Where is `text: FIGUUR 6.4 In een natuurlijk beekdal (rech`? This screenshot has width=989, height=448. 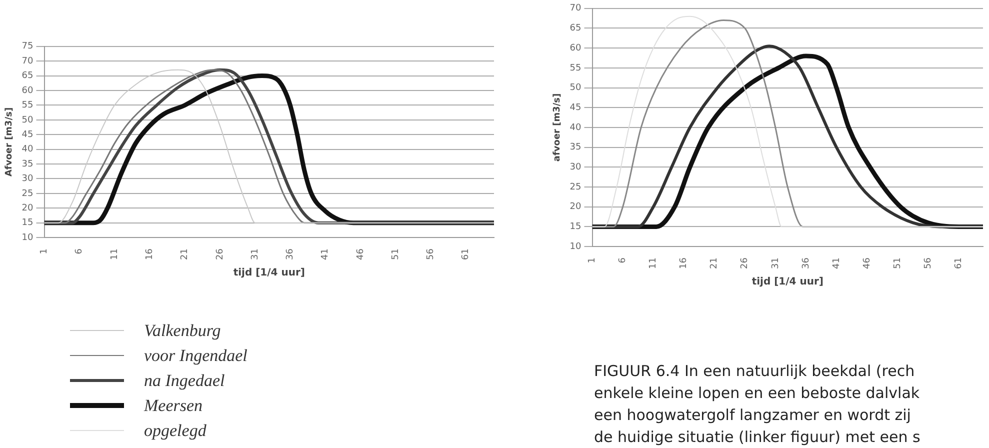 text: FIGUUR 6.4 In een natuurlijk beekdal (rech is located at coordinates (755, 371).